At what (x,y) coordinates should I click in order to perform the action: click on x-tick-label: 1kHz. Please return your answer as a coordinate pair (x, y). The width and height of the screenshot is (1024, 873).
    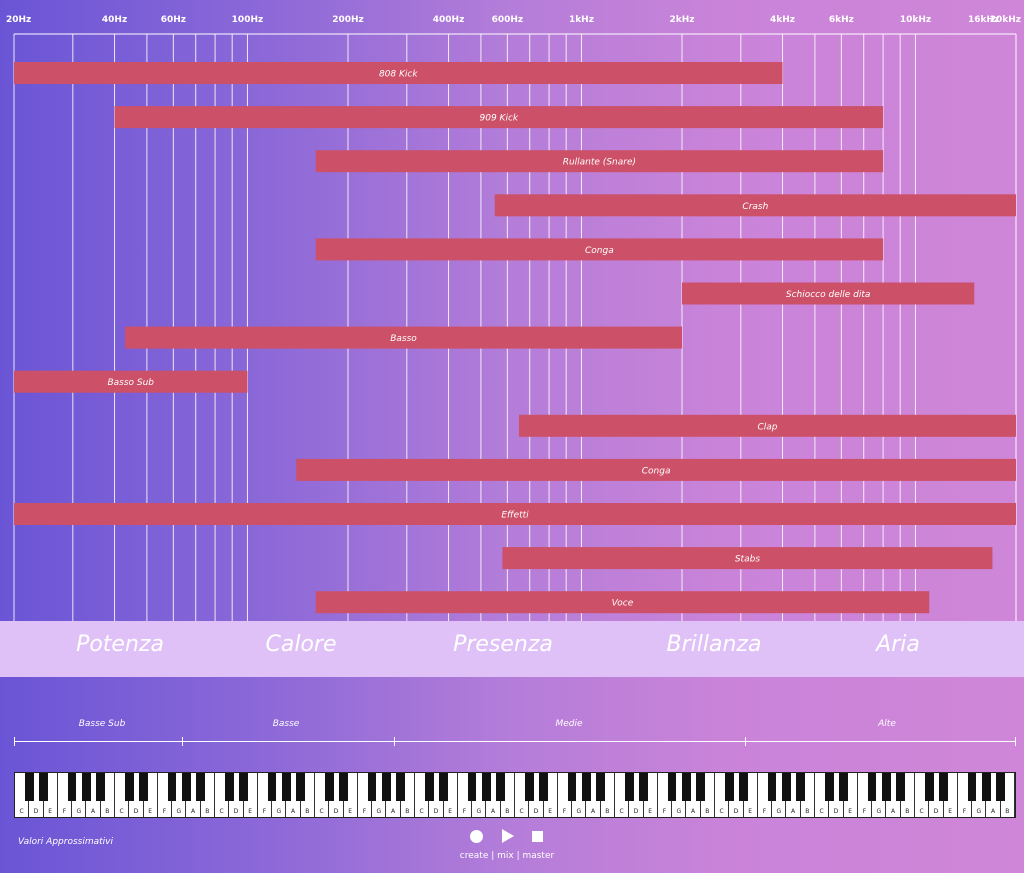
    Looking at the image, I should click on (581, 20).